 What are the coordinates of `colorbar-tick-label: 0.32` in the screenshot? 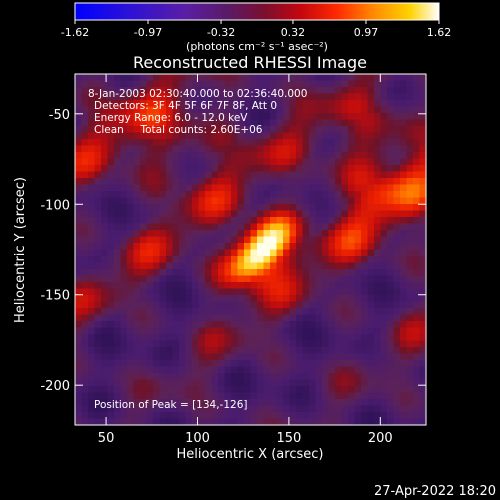 It's located at (293, 32).